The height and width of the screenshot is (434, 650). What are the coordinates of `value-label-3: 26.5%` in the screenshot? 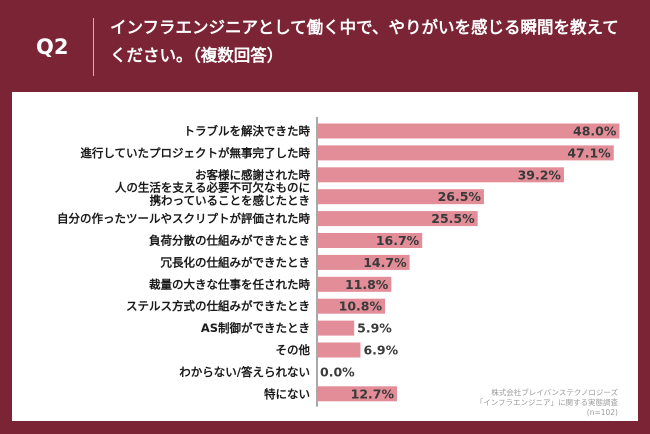 It's located at (460, 196).